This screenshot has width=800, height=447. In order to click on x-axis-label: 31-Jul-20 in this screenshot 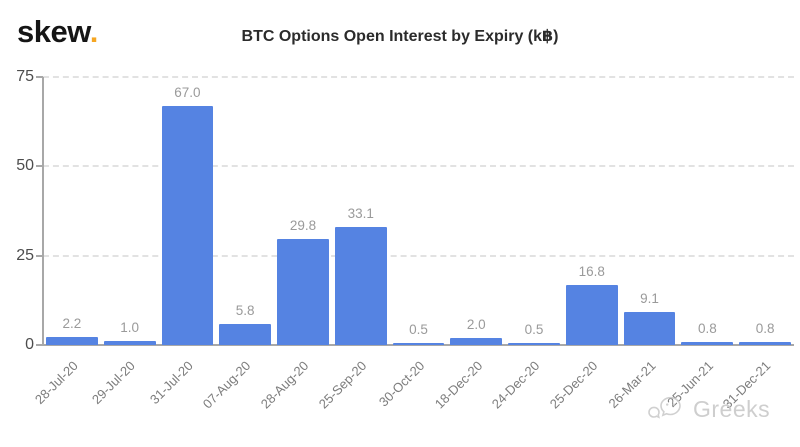, I will do `click(172, 382)`.